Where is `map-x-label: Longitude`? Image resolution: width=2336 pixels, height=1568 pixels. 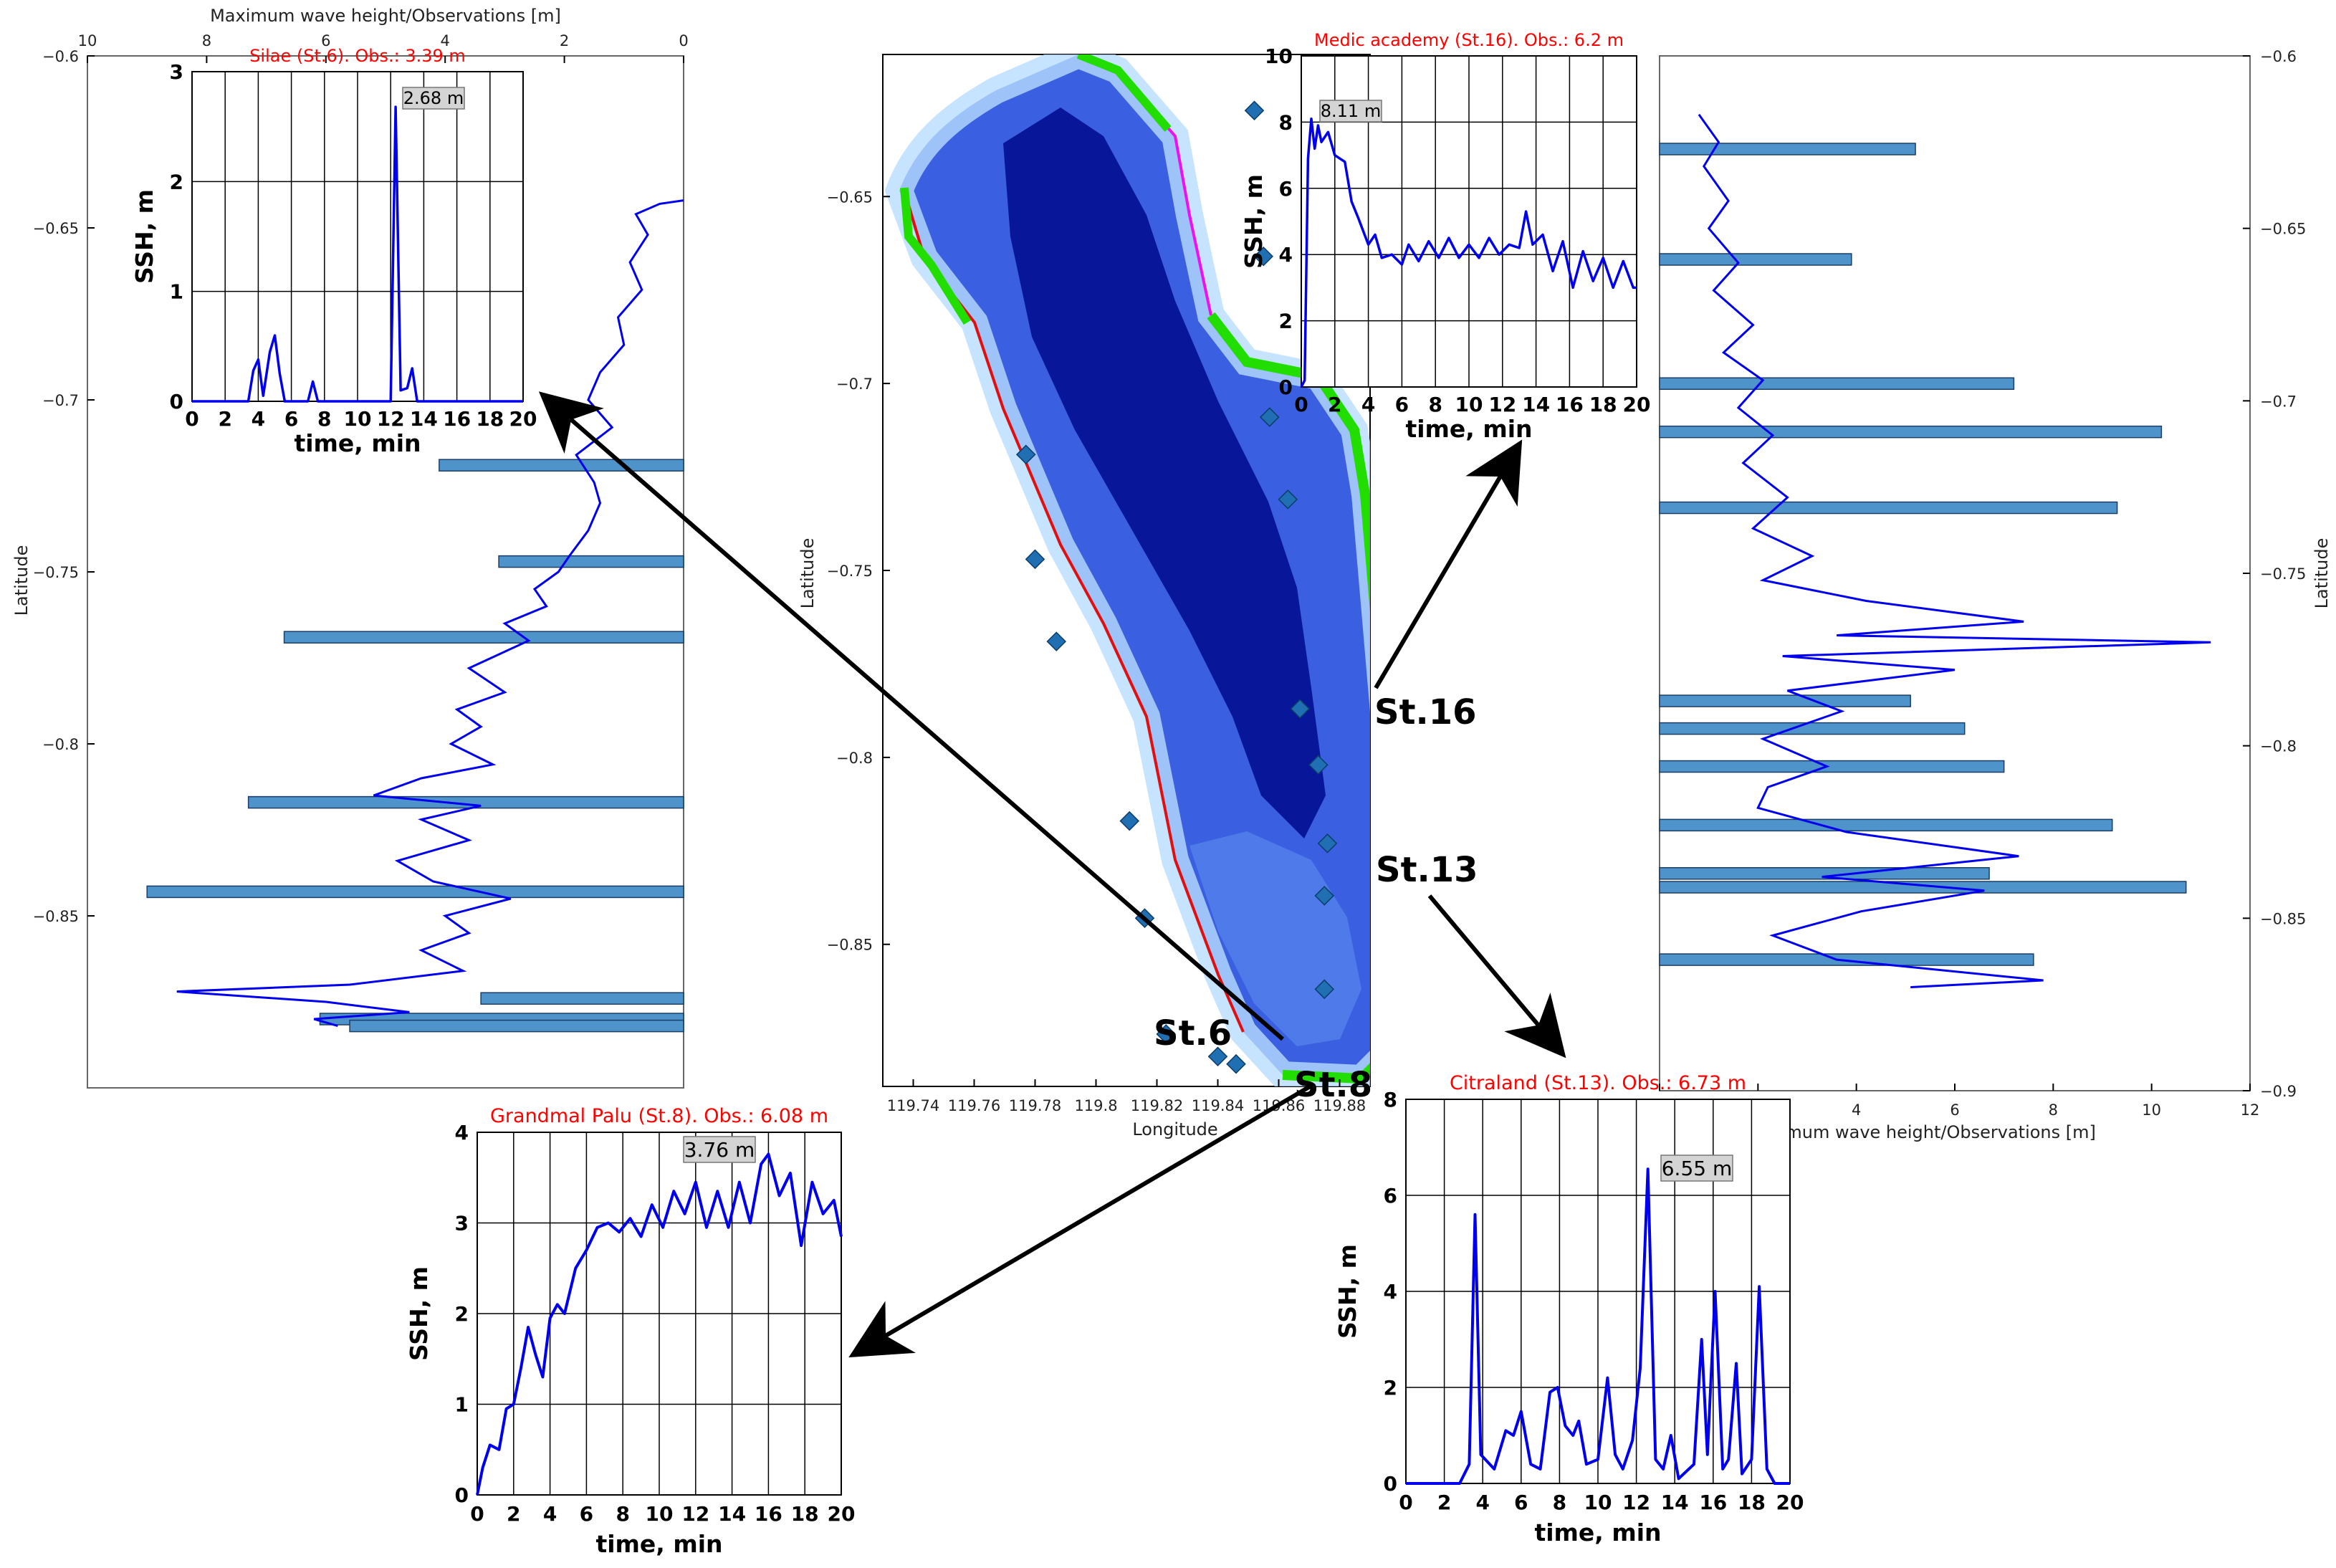 map-x-label: Longitude is located at coordinates (1174, 1129).